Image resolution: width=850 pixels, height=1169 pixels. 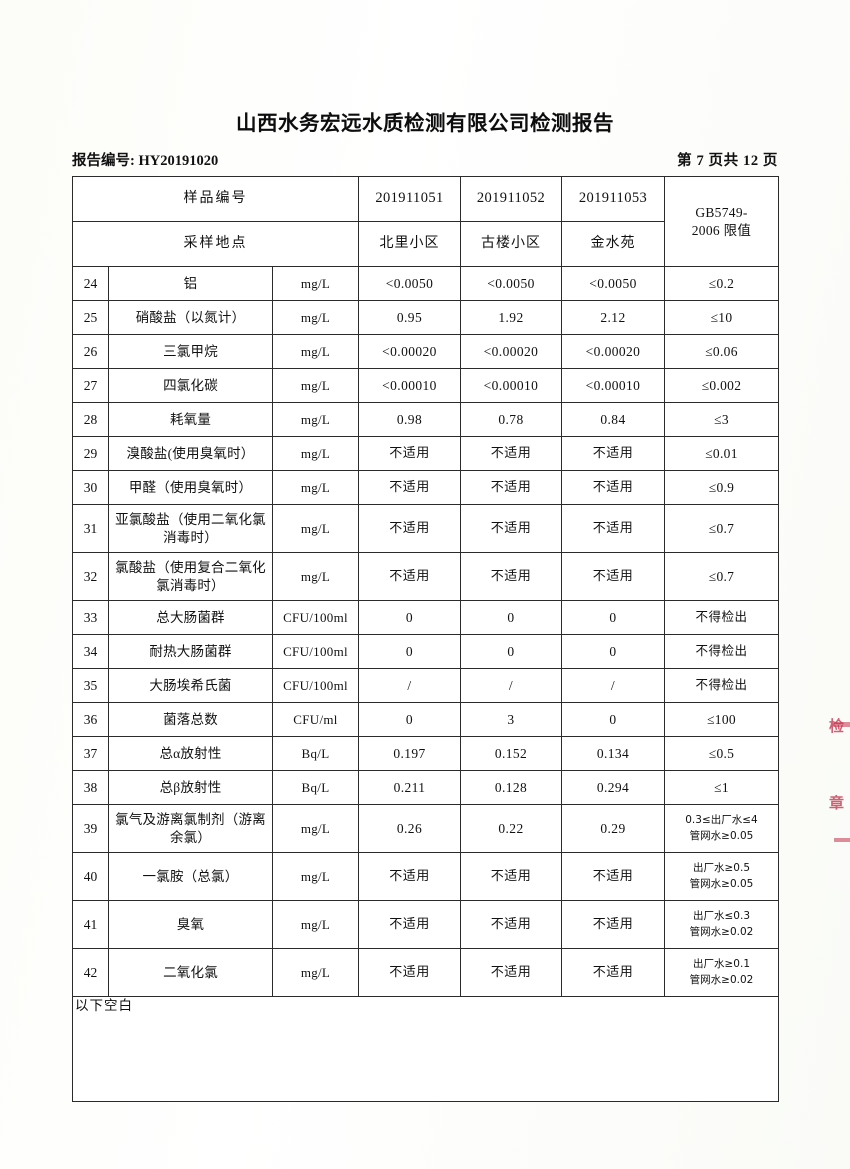 I want to click on row-index: 33, so click(x=90, y=617).